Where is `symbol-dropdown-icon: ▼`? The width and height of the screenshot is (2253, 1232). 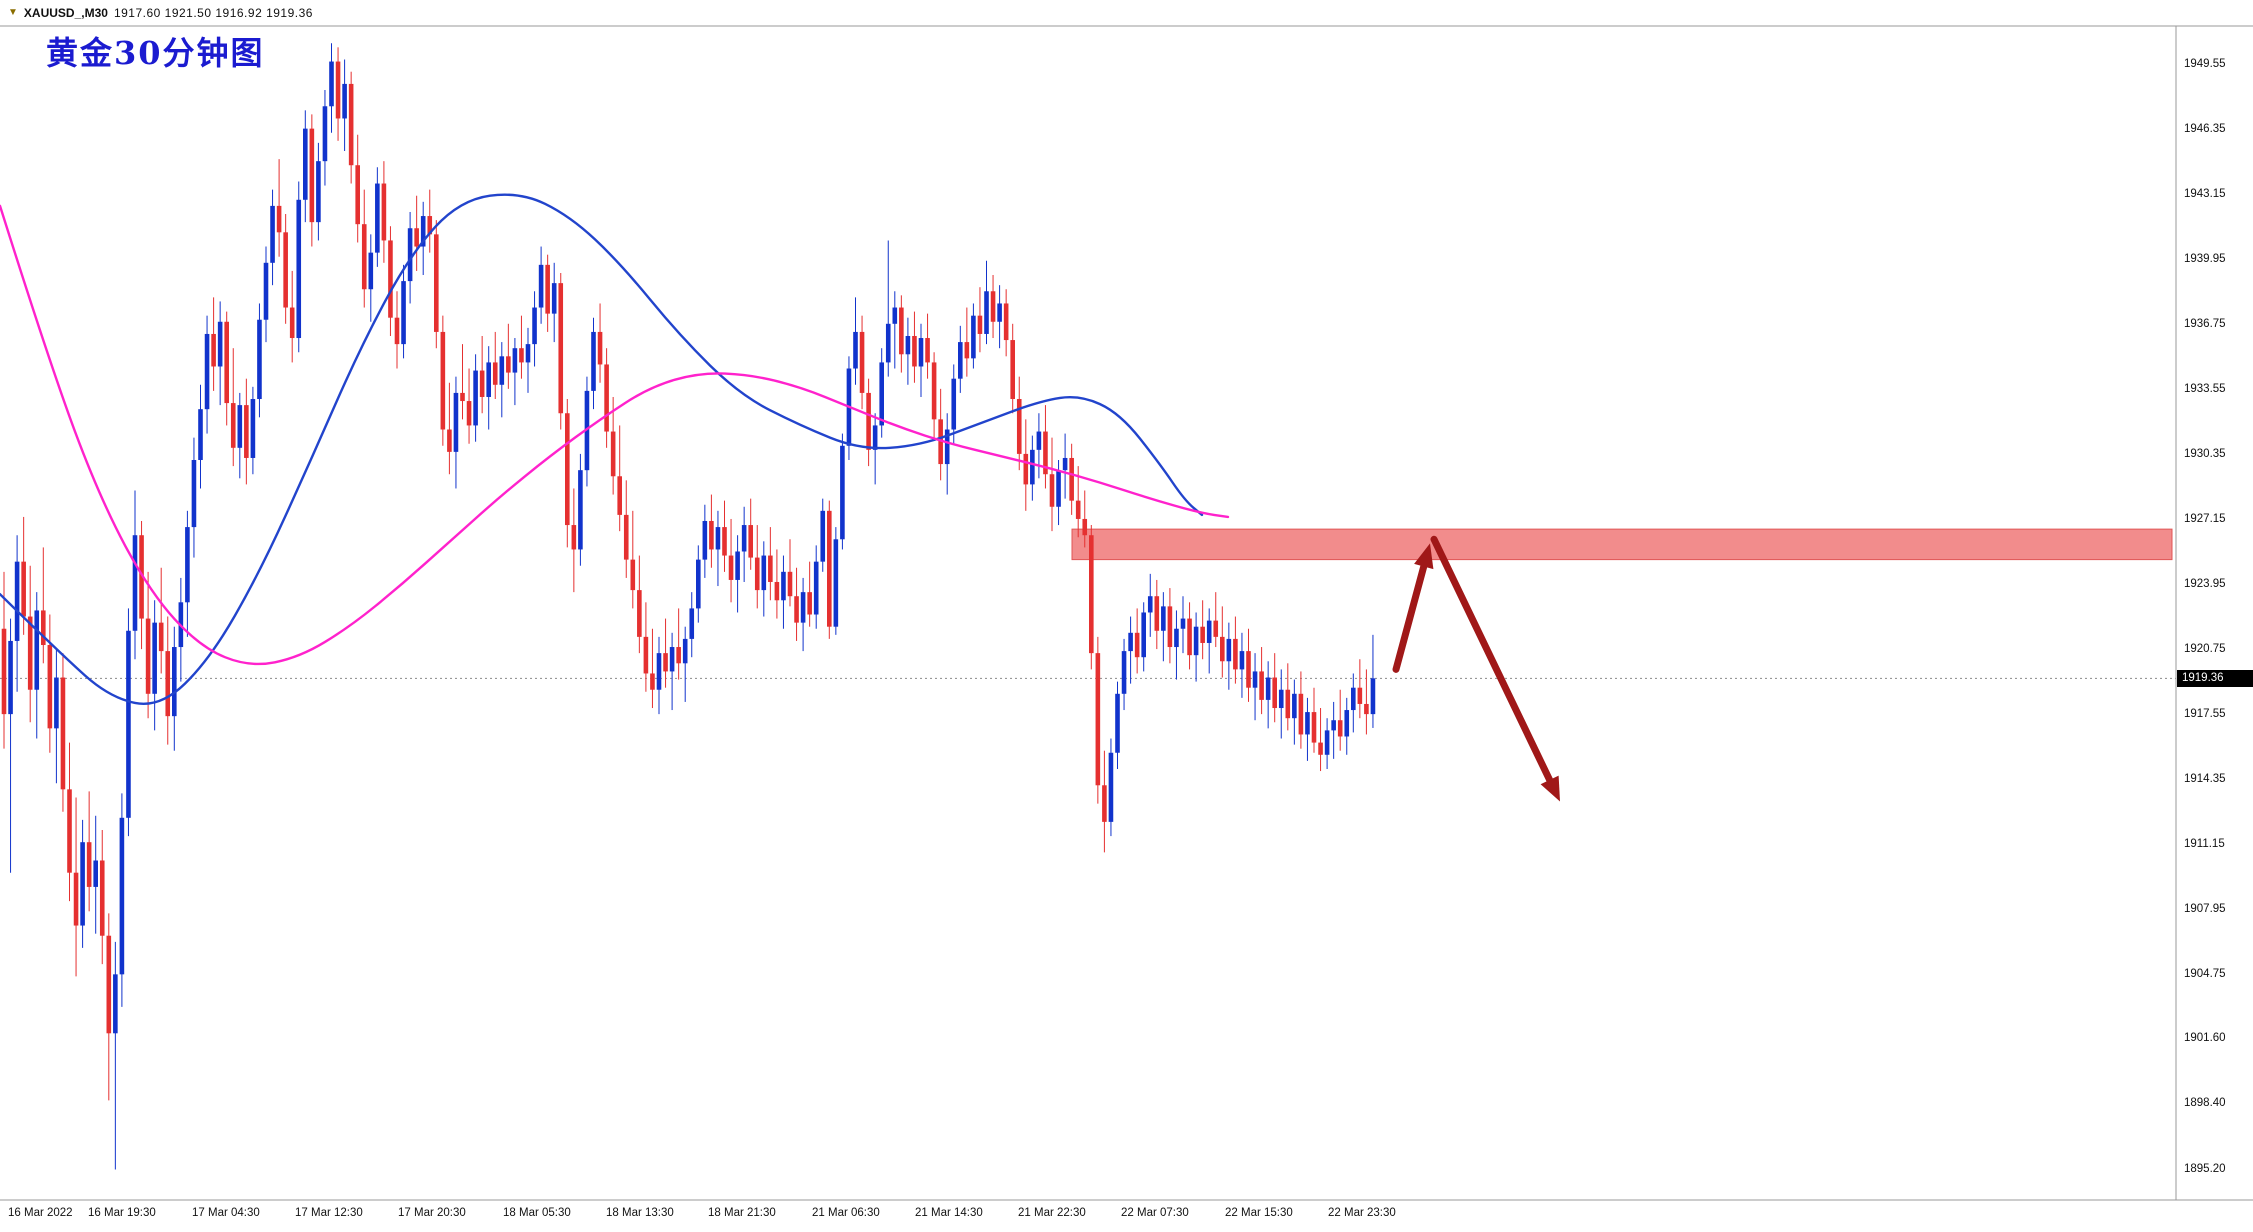
symbol-dropdown-icon: ▼ is located at coordinates (13, 12).